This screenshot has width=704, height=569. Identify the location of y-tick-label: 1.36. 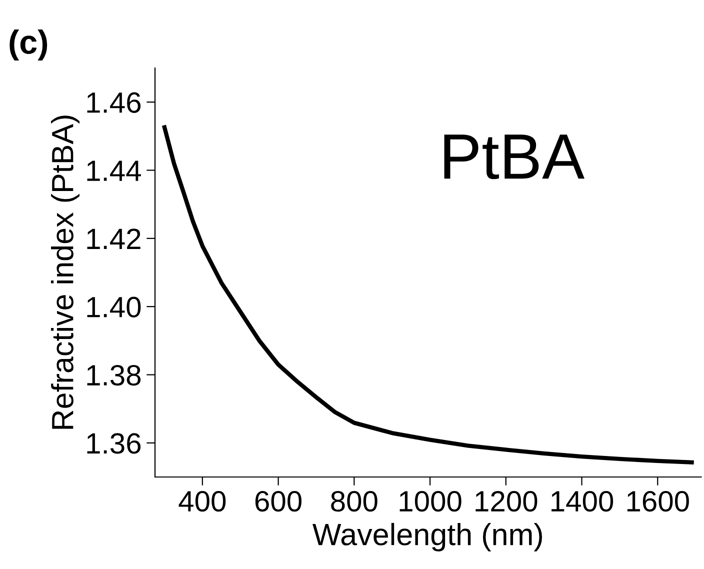
(114, 443).